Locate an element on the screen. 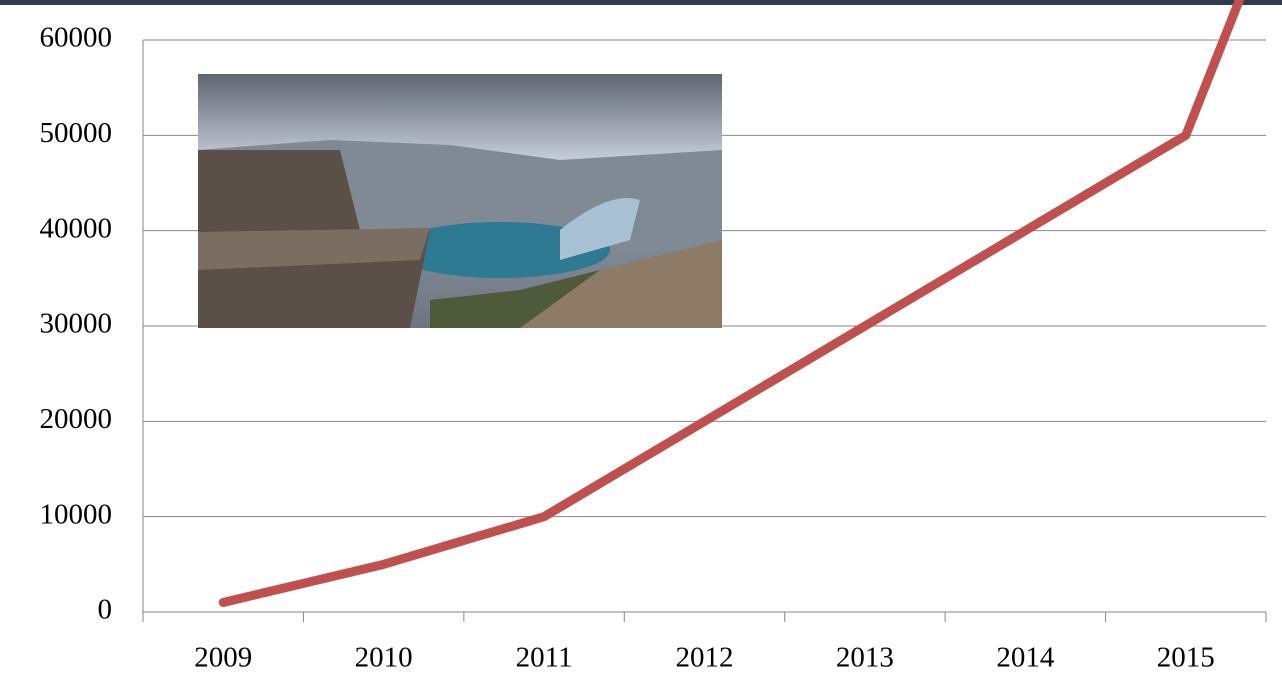 The width and height of the screenshot is (1282, 690). y-tick-label: 10000 is located at coordinates (76, 514).